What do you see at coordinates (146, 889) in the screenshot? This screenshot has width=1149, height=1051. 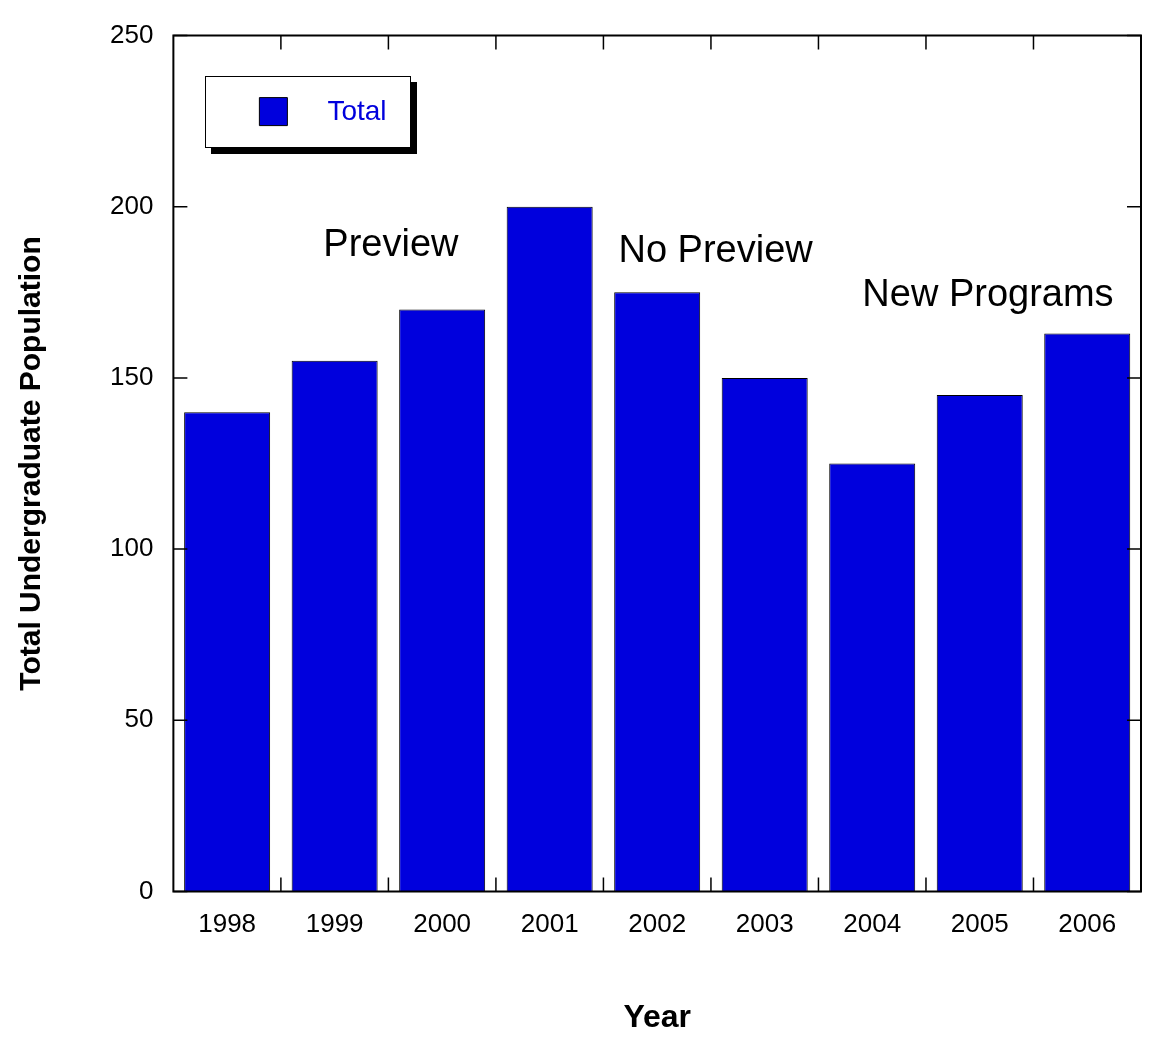 I see `y-tick-label: 0` at bounding box center [146, 889].